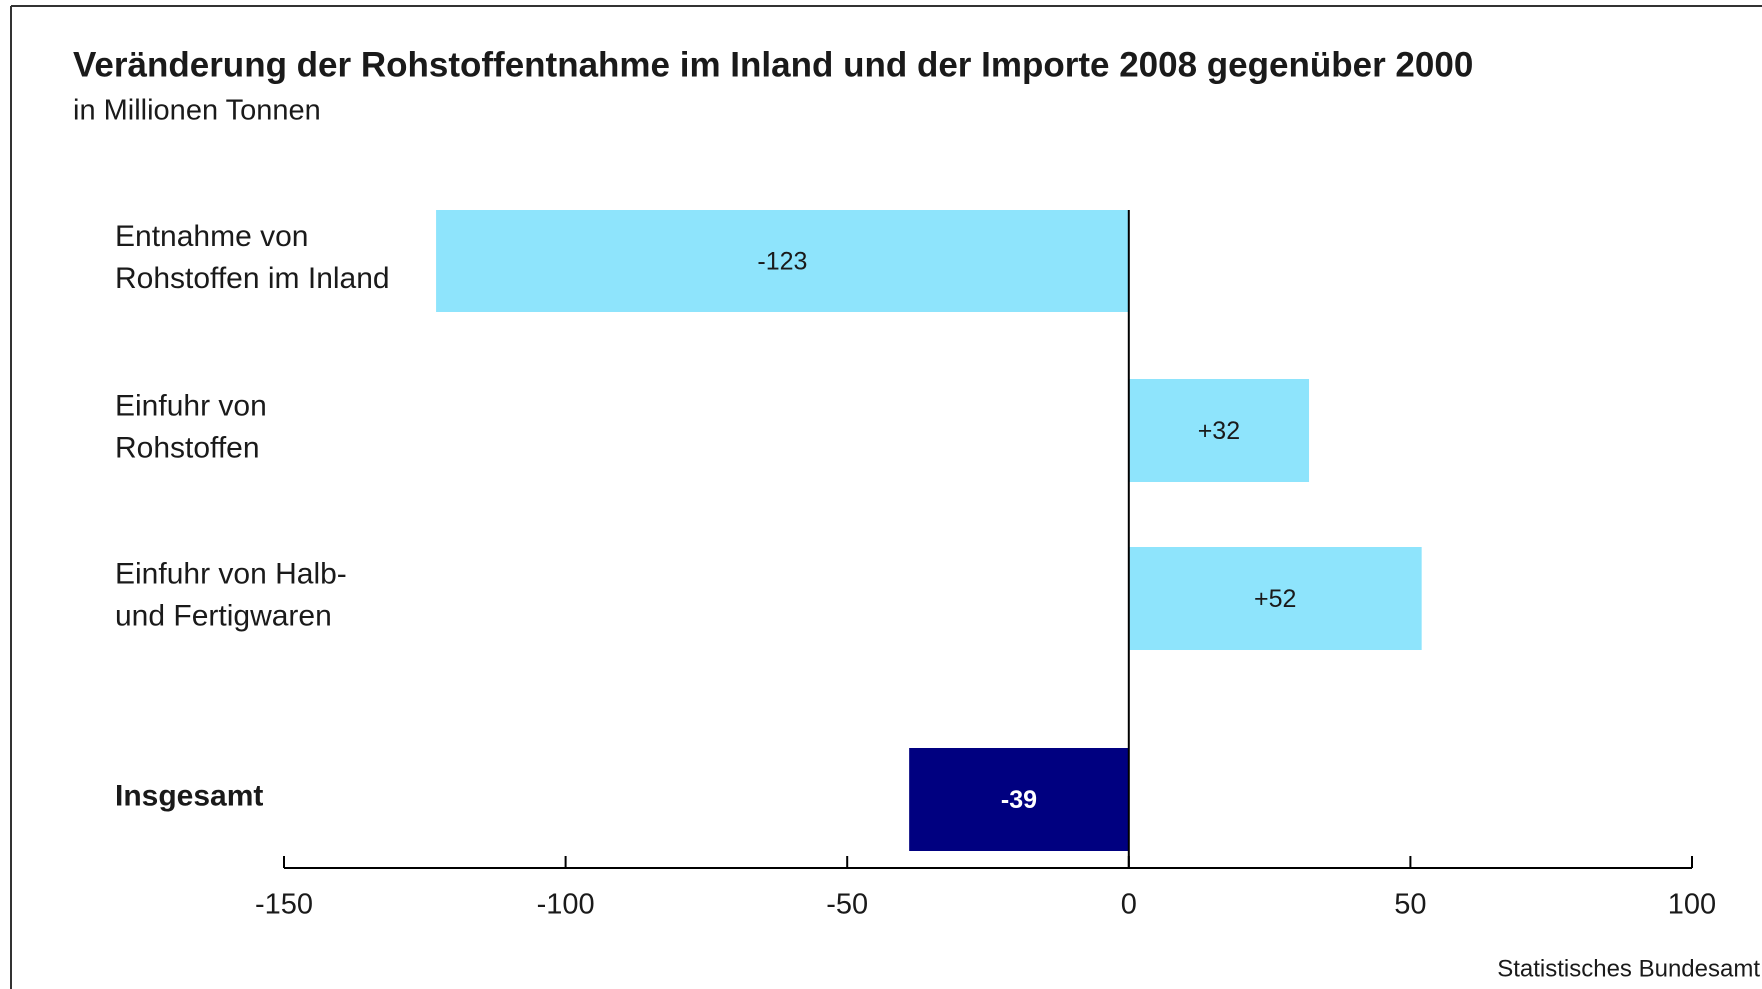  What do you see at coordinates (187, 447) in the screenshot?
I see `category-label: Rohstoffen` at bounding box center [187, 447].